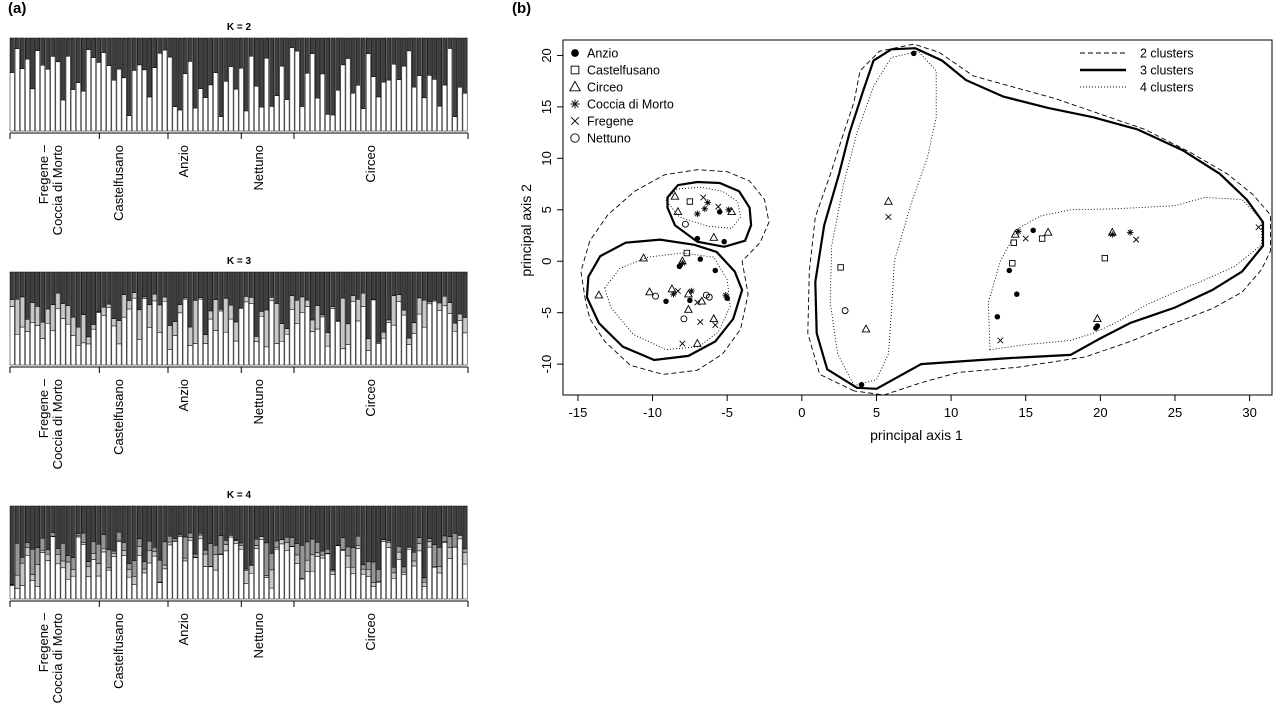 The width and height of the screenshot is (1279, 719). What do you see at coordinates (630, 105) in the screenshot?
I see `legend-item-asterisk: Coccia di Morto` at bounding box center [630, 105].